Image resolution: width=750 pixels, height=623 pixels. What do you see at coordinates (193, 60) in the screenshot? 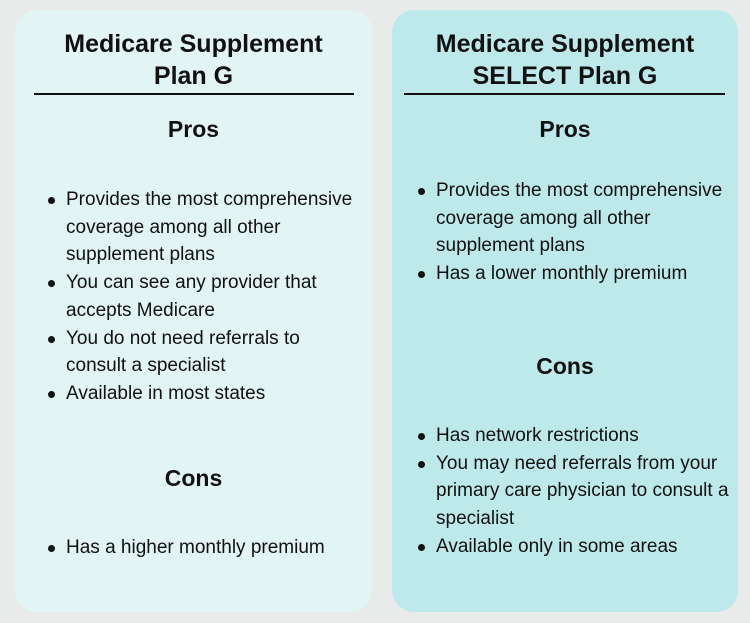
I see `card-title: Medicare Supplement Plan G` at bounding box center [193, 60].